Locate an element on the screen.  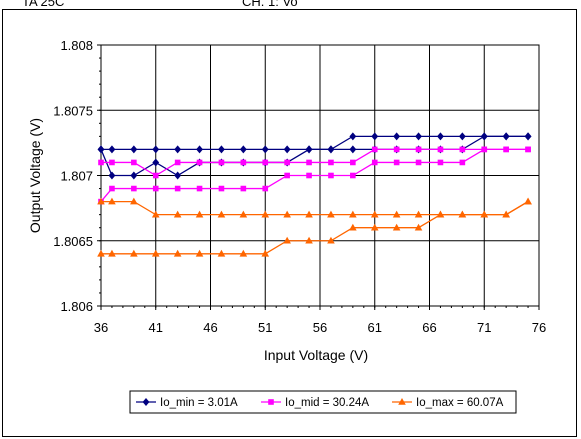
legend-label: Io_max = 60.07A is located at coordinates (460, 403).